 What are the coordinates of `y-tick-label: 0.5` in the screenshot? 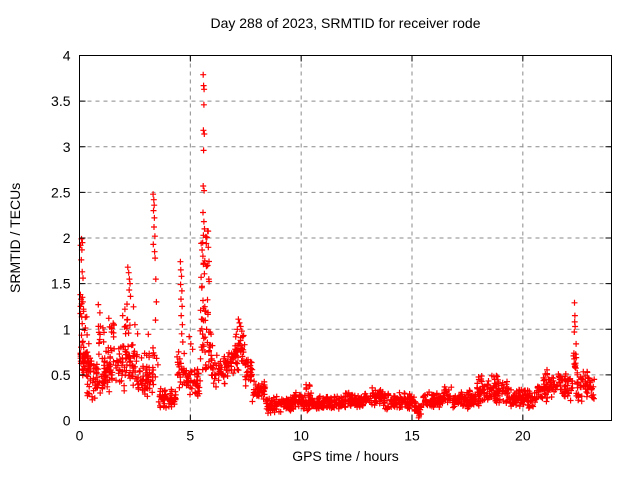 It's located at (61, 375).